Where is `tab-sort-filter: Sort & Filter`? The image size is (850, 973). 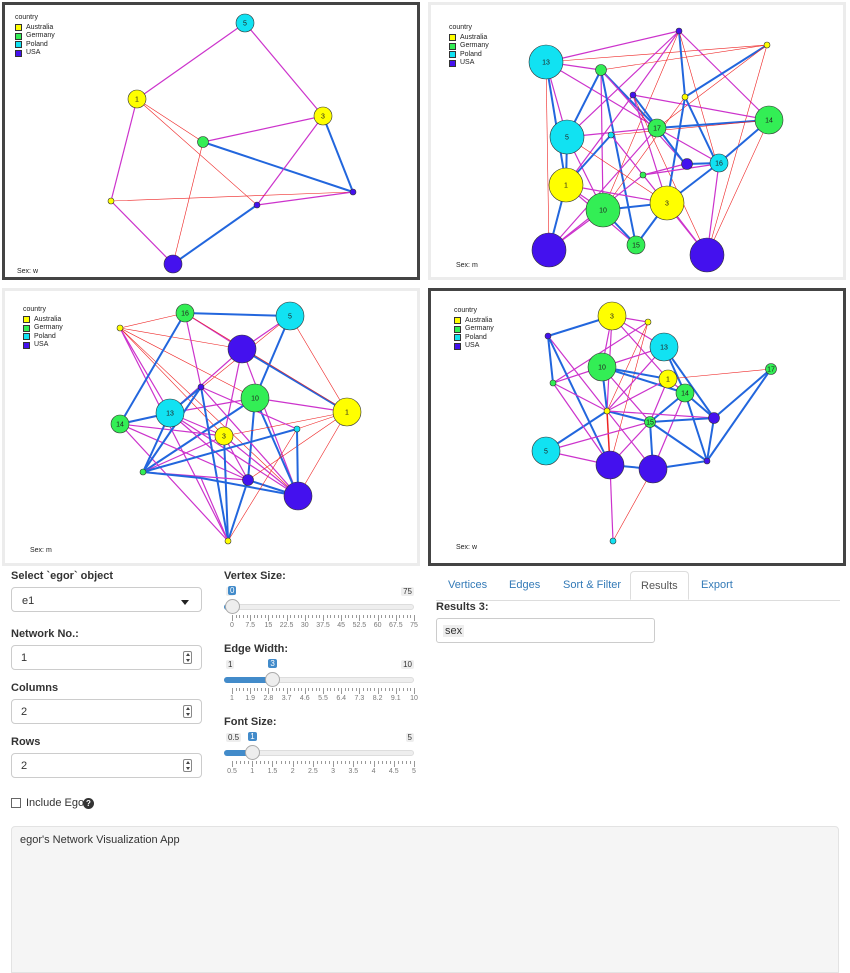
tab-sort-filter: Sort & Filter is located at coordinates (592, 585).